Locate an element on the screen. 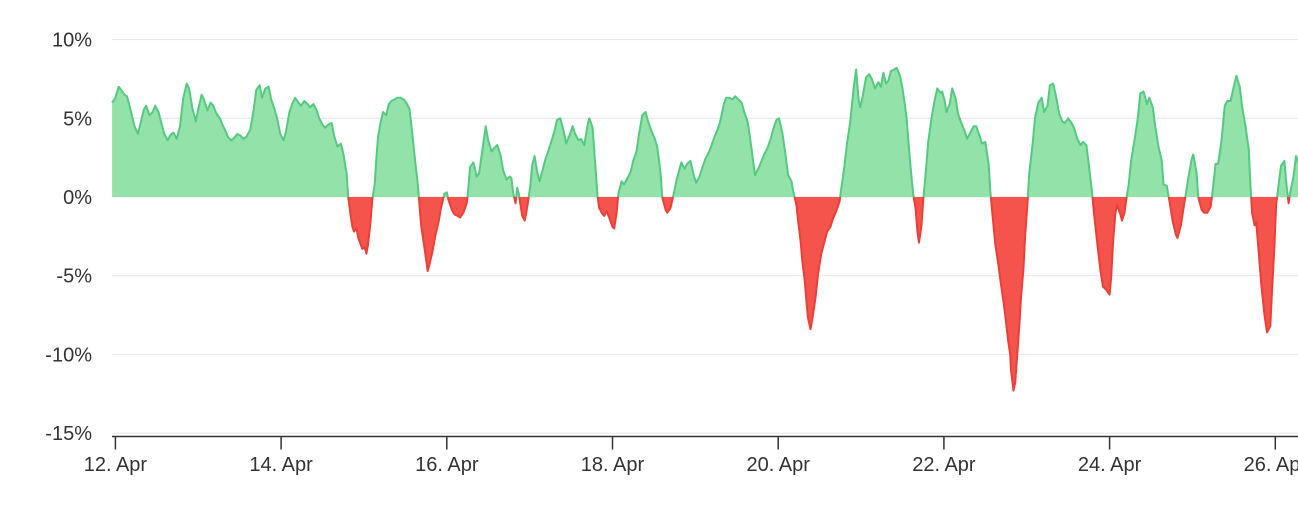 Image resolution: width=1298 pixels, height=507 pixels. y-axis-tick-label: -5% is located at coordinates (74, 277).